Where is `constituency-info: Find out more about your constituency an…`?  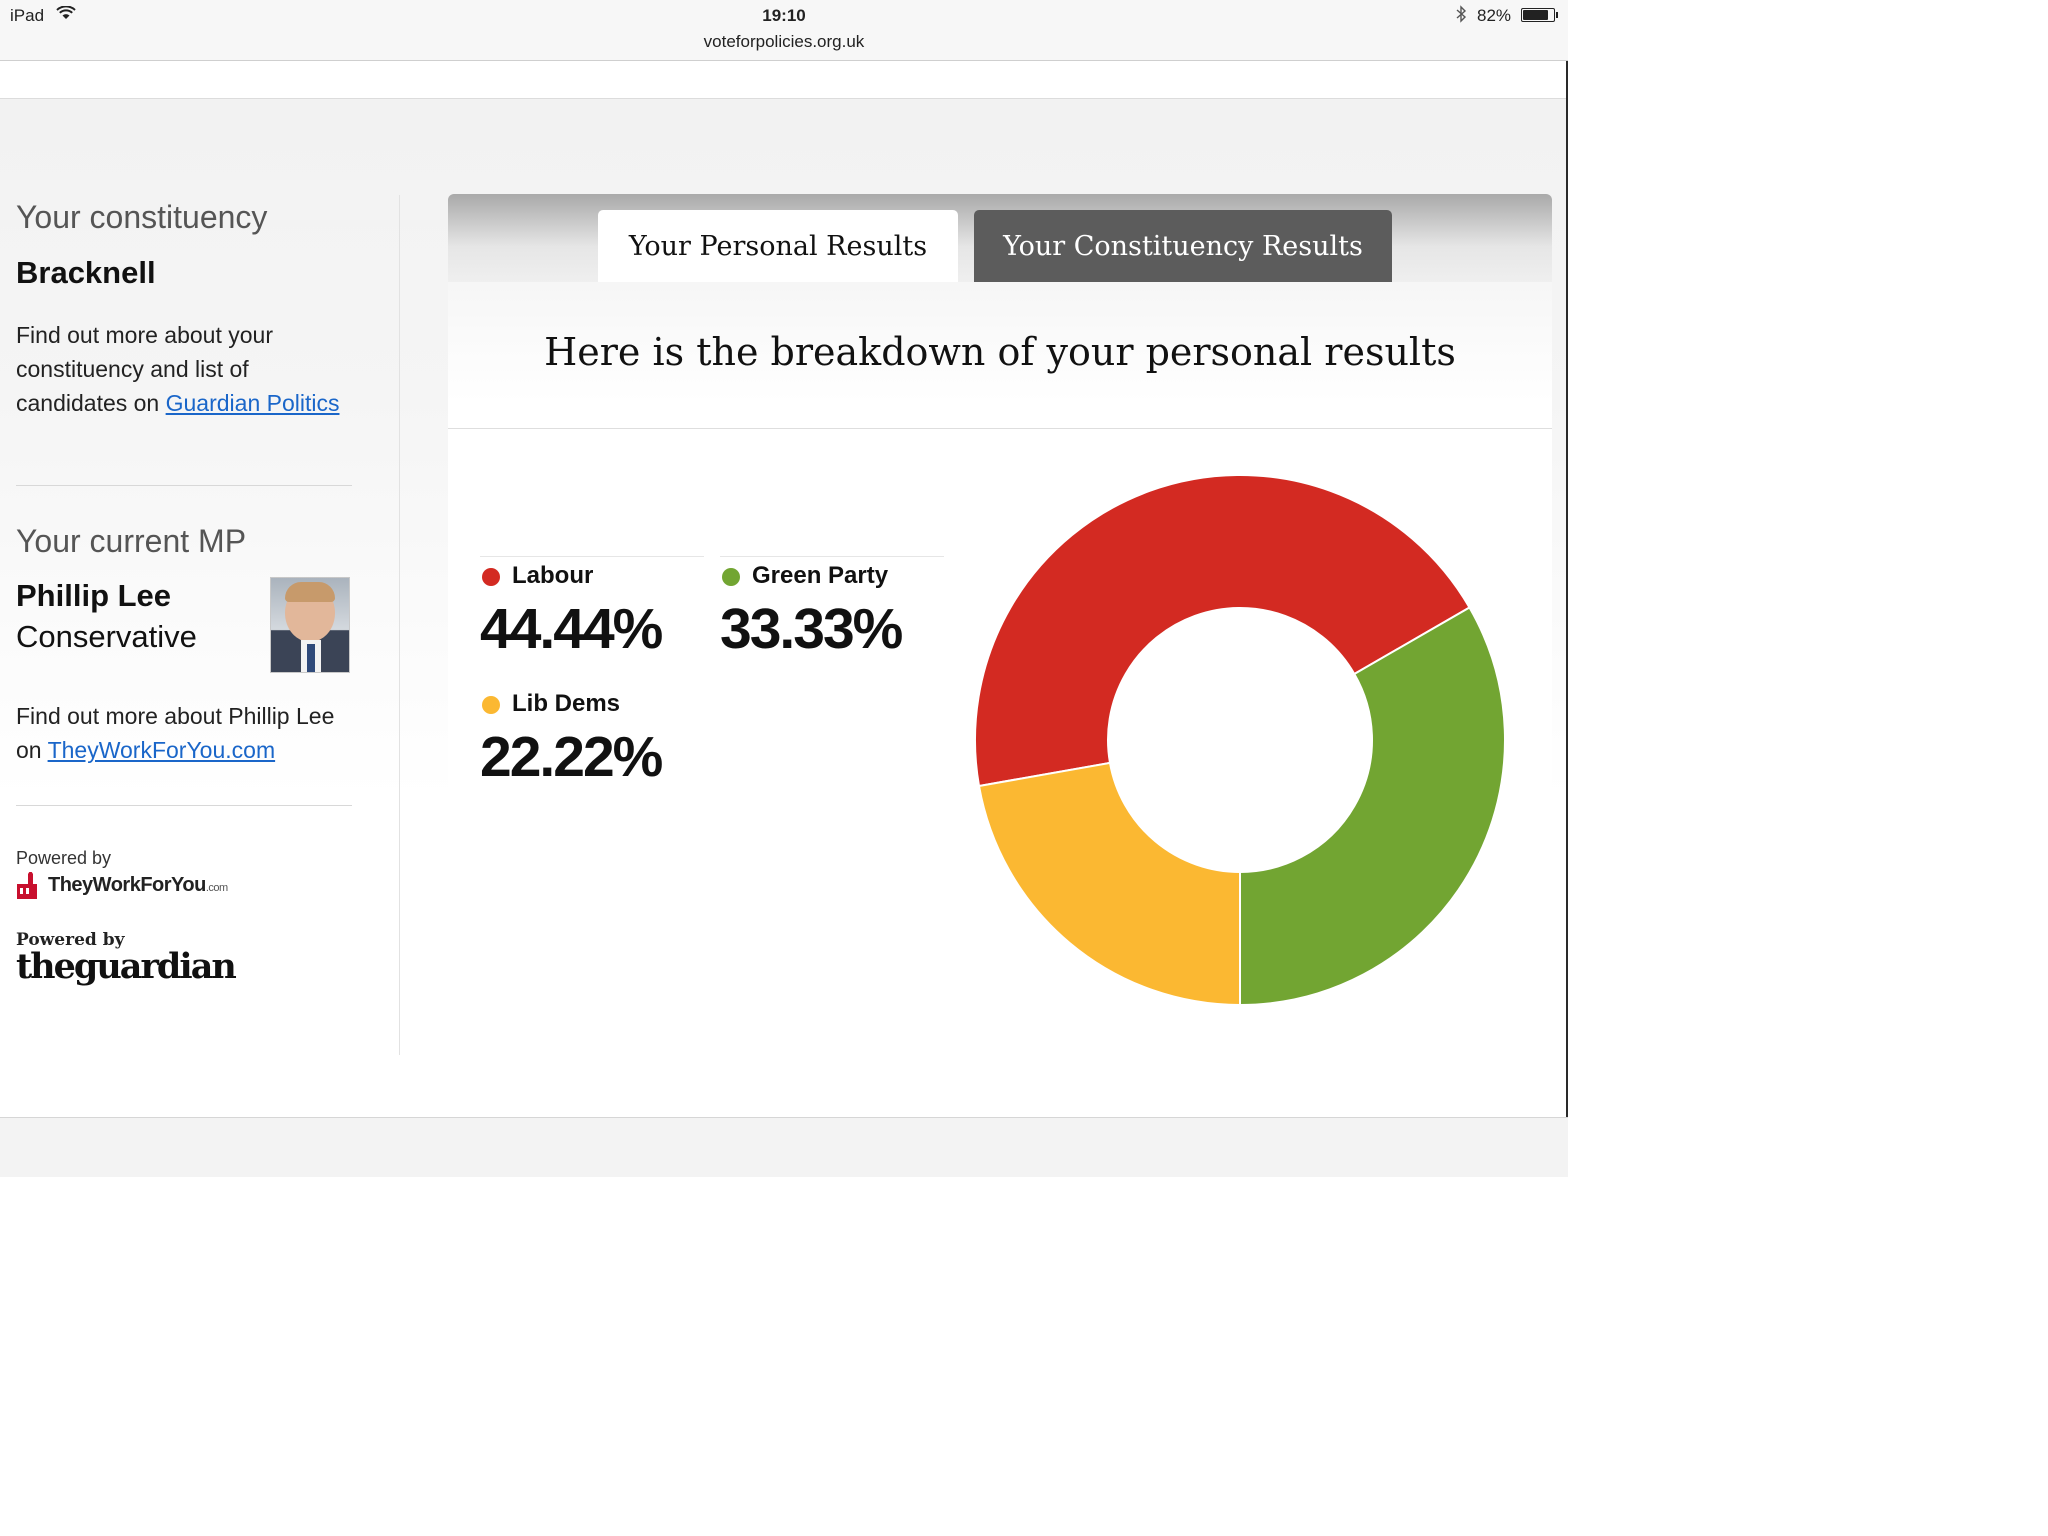
constituency-info: Find out more about your constituency an… is located at coordinates (186, 369).